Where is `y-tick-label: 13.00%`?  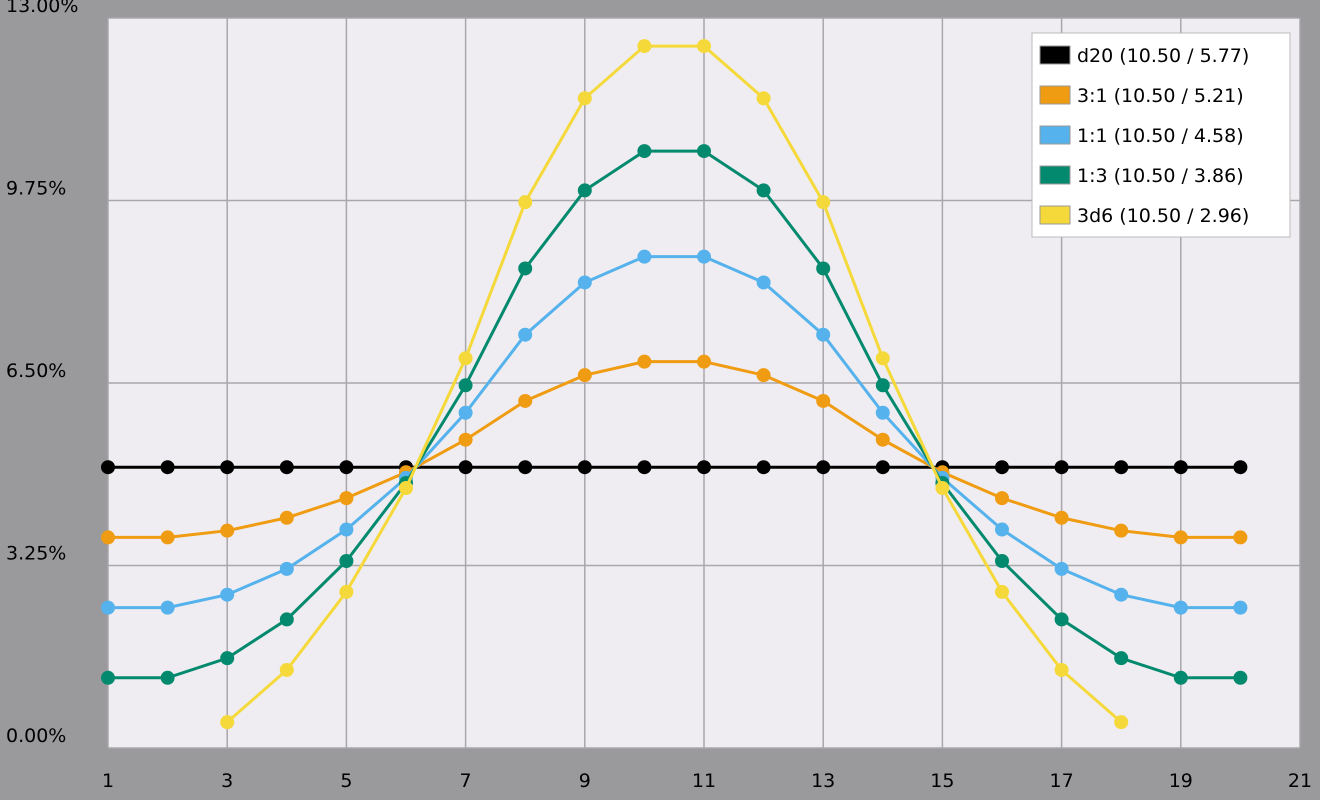 y-tick-label: 13.00% is located at coordinates (42, 8).